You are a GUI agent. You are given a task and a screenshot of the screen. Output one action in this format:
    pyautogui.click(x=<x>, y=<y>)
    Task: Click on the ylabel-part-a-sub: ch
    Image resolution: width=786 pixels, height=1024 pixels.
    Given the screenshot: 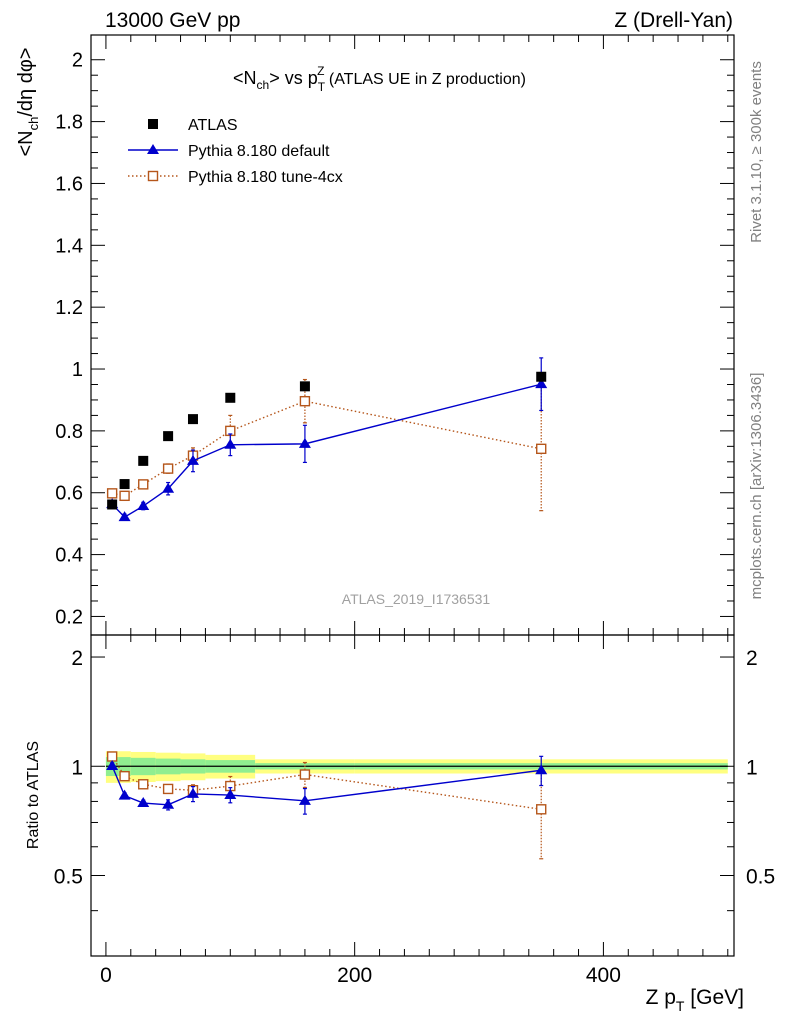 What is the action you would take?
    pyautogui.click(x=33, y=124)
    